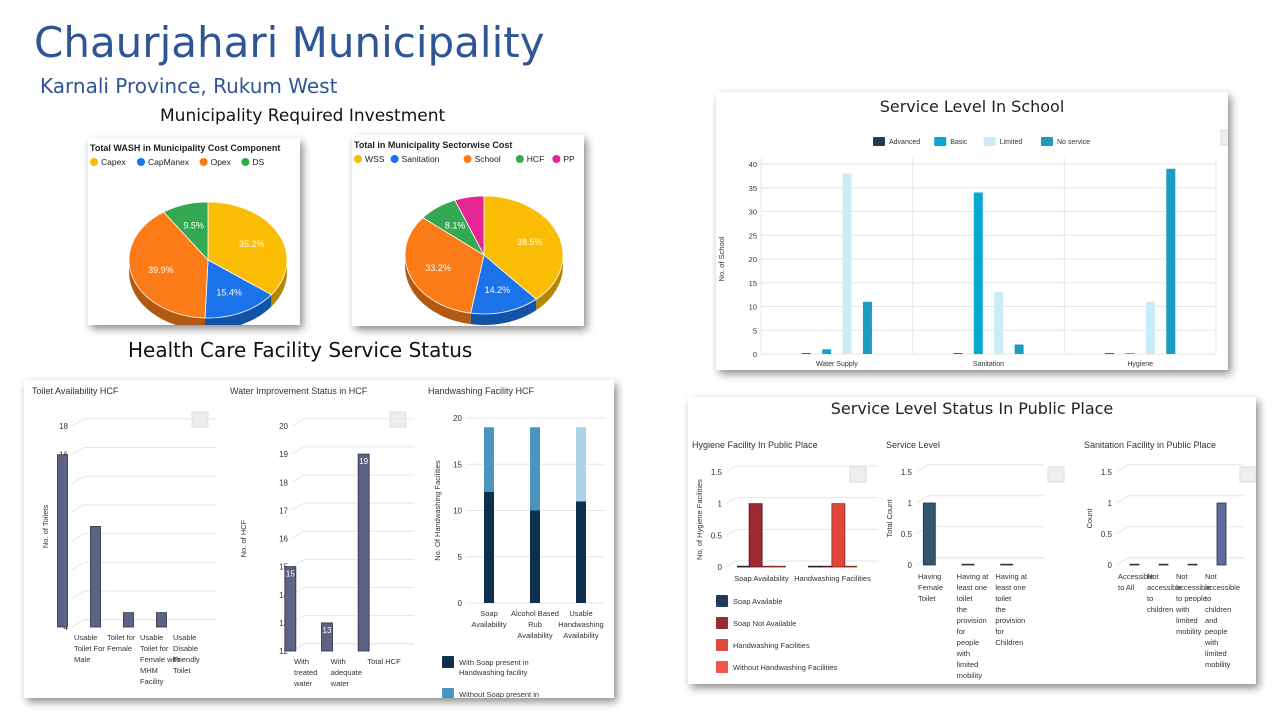 This screenshot has height=720, width=1280. Describe the element at coordinates (169, 162) in the screenshot. I see `legend-label: CapManex` at that location.